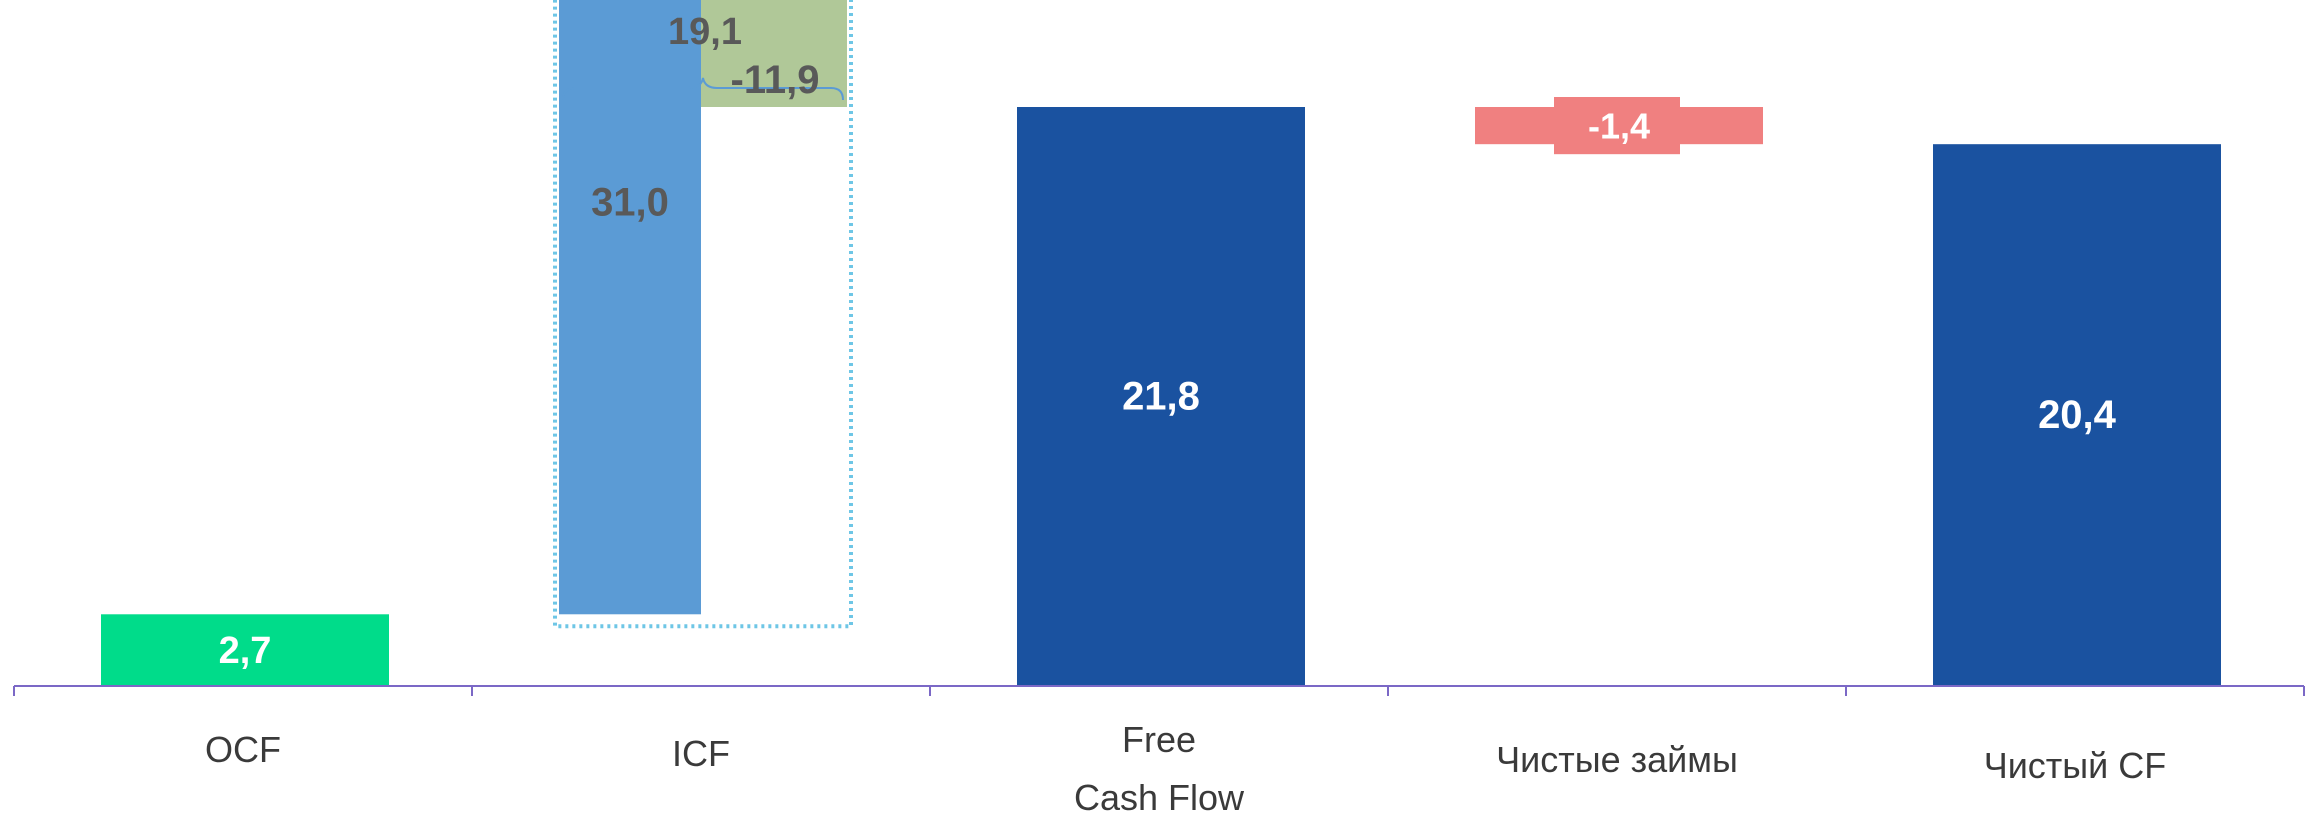 This screenshot has height=821, width=2312. Describe the element at coordinates (243, 749) in the screenshot. I see `x-tick-label: OCF` at that location.